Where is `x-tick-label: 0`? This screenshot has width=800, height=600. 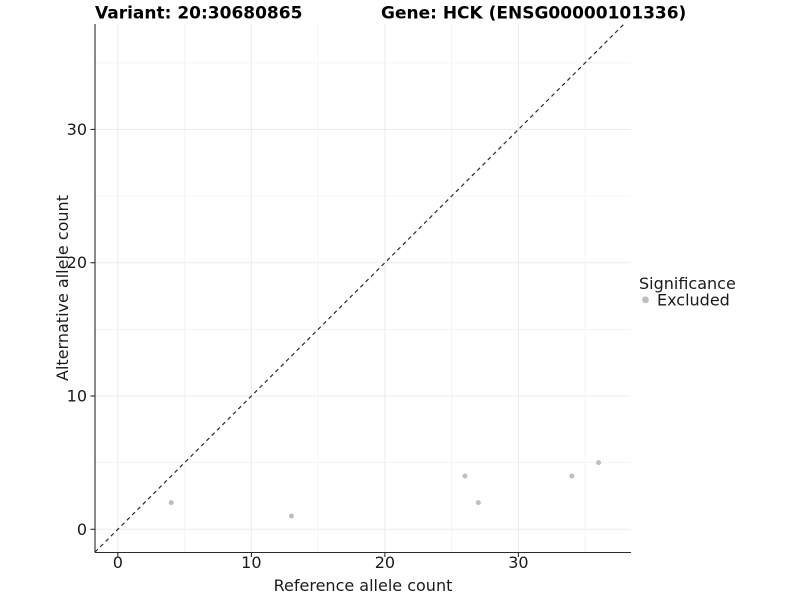
x-tick-label: 0 is located at coordinates (118, 562).